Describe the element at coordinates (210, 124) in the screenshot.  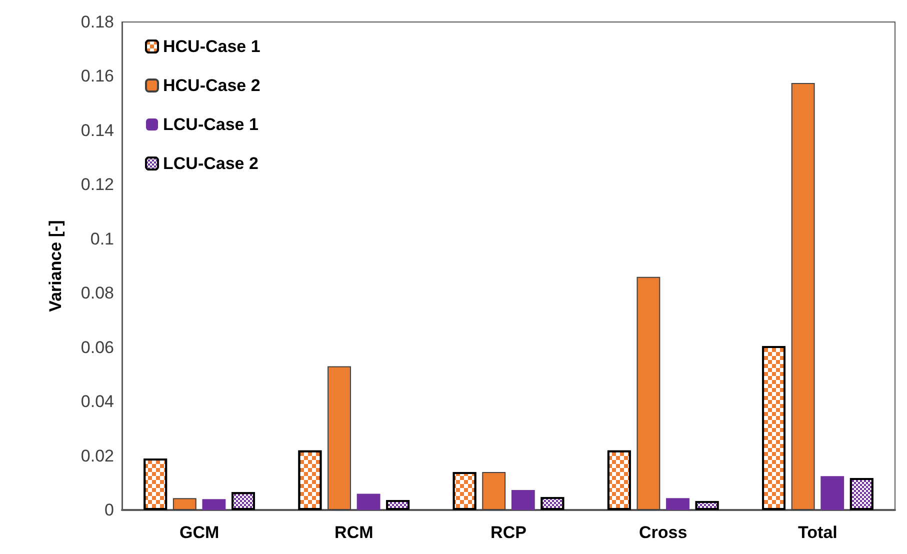
I see `legend-label: LCU-Case 1` at that location.